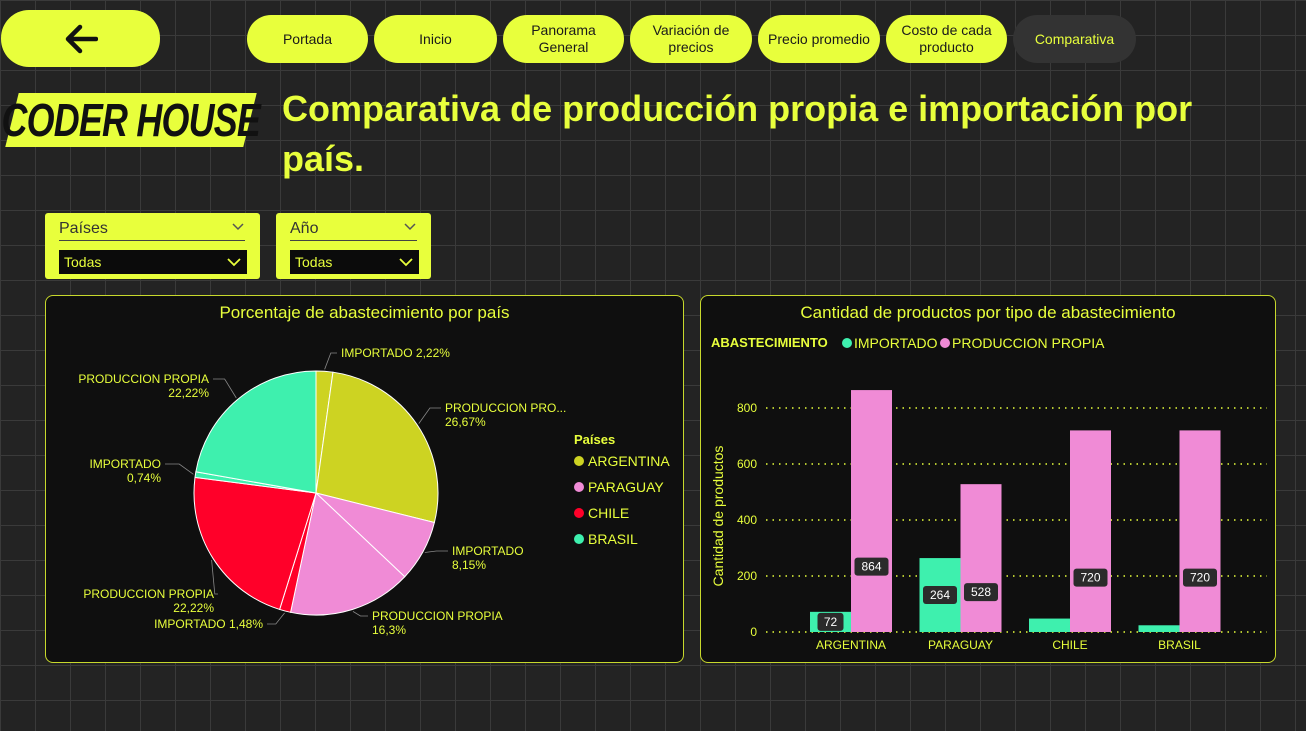 The width and height of the screenshot is (1306, 731). Describe the element at coordinates (437, 623) in the screenshot. I see `pie-slice-label: PRODUCCION PROPIA 16,3%` at that location.